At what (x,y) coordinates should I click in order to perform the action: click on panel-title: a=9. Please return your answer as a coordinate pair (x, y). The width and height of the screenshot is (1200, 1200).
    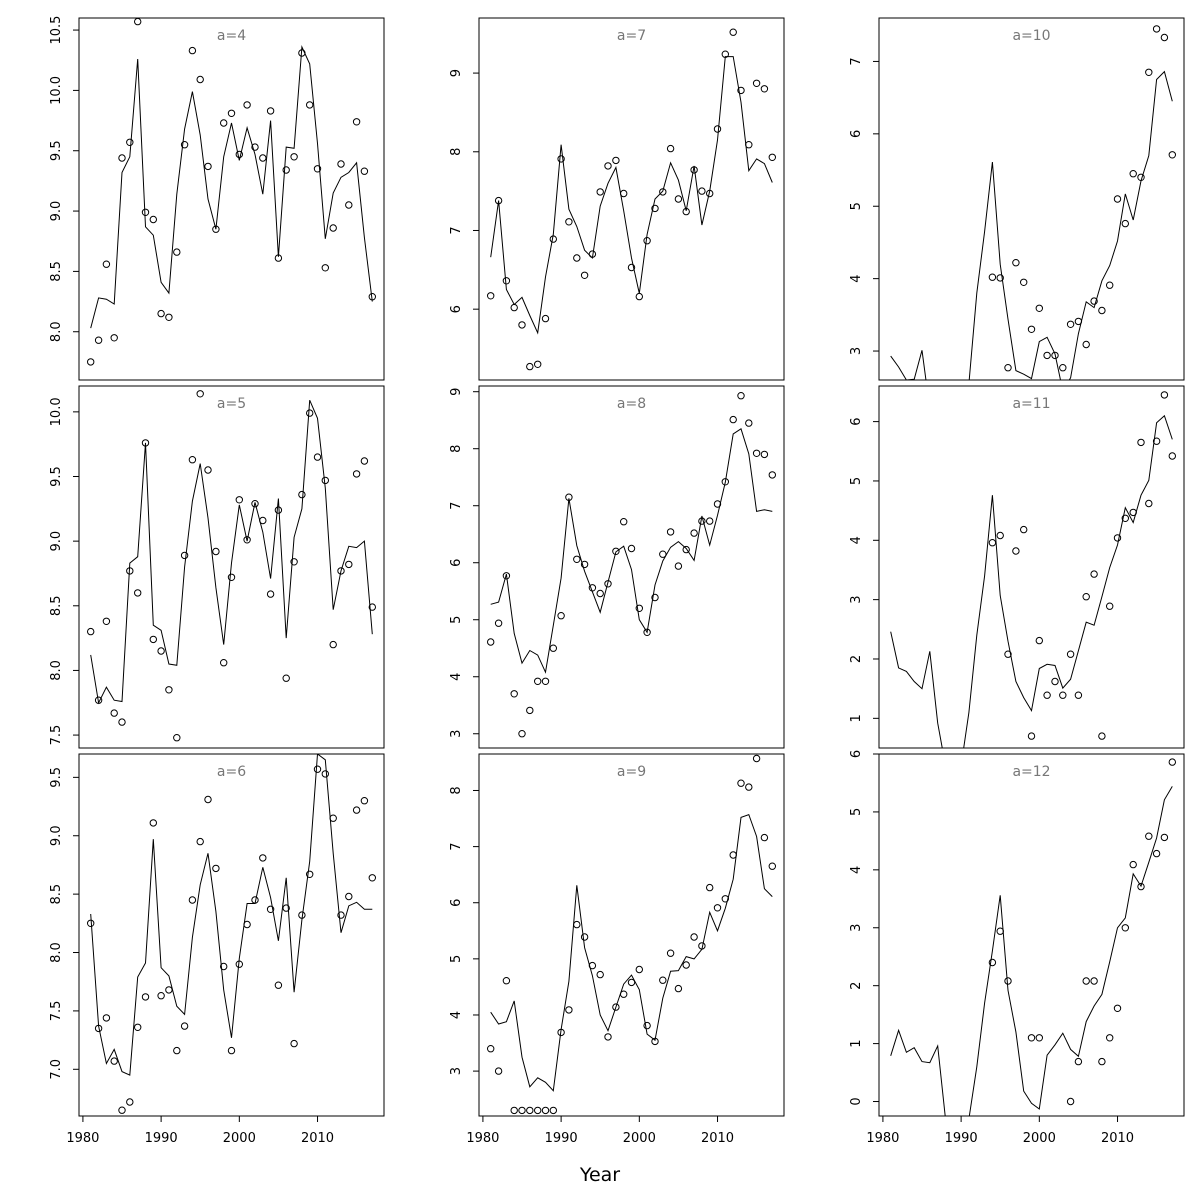
    Looking at the image, I should click on (631, 772).